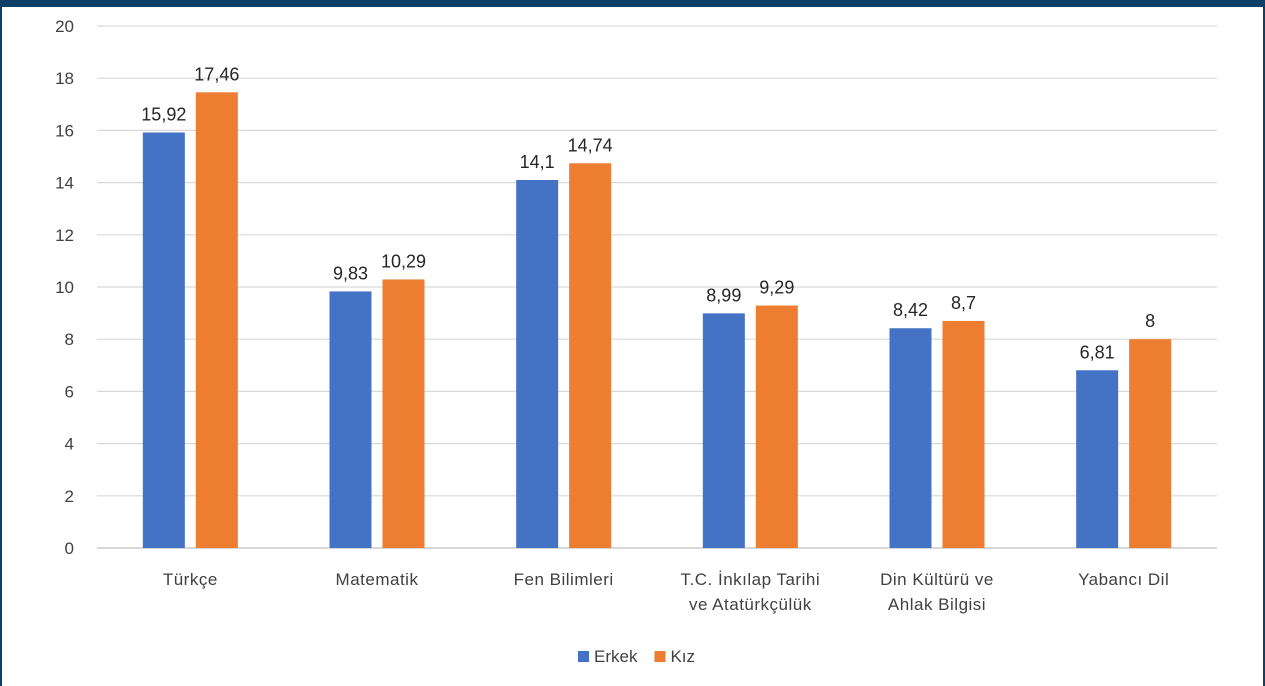 This screenshot has height=686, width=1265. What do you see at coordinates (776, 288) in the screenshot?
I see `data-label: 9,29` at bounding box center [776, 288].